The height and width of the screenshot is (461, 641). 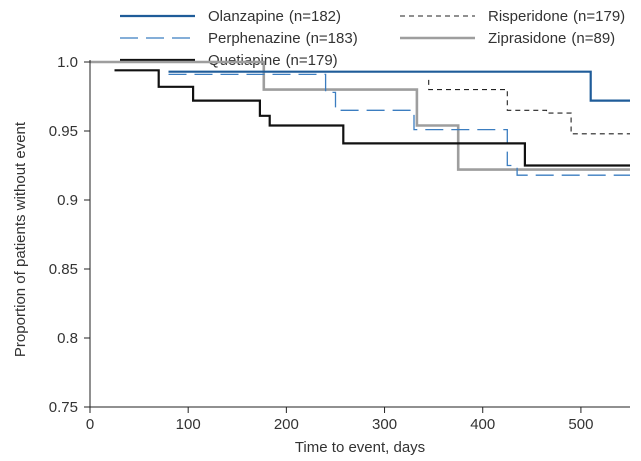 I want to click on y-tick-label: 1.0, so click(x=67, y=62).